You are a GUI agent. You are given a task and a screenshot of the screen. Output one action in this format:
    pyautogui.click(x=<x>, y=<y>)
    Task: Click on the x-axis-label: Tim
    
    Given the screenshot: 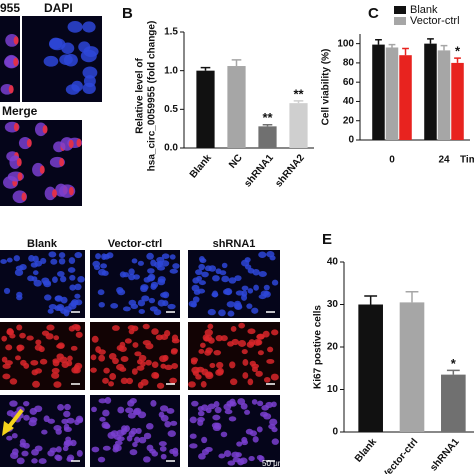 What is the action you would take?
    pyautogui.click(x=467, y=160)
    